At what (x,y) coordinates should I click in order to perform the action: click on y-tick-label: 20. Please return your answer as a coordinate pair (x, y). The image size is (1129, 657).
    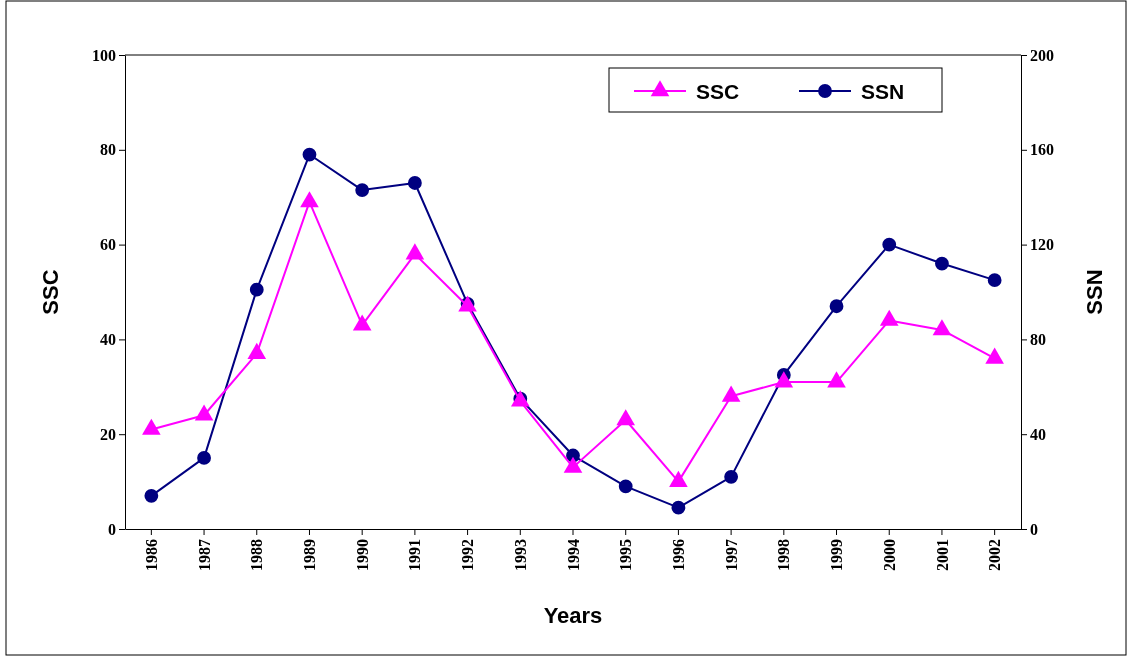
    Looking at the image, I should click on (108, 434).